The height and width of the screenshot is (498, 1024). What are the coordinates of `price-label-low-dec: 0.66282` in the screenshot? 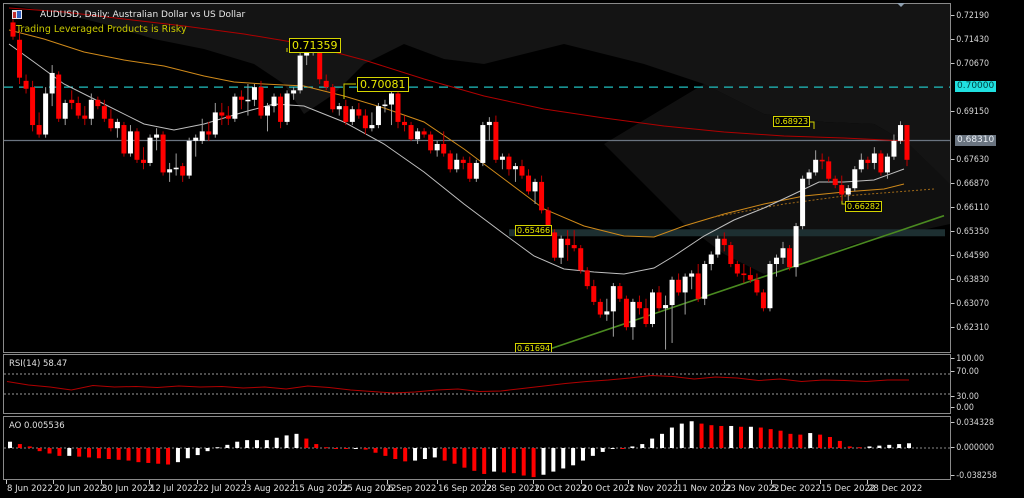 It's located at (864, 206).